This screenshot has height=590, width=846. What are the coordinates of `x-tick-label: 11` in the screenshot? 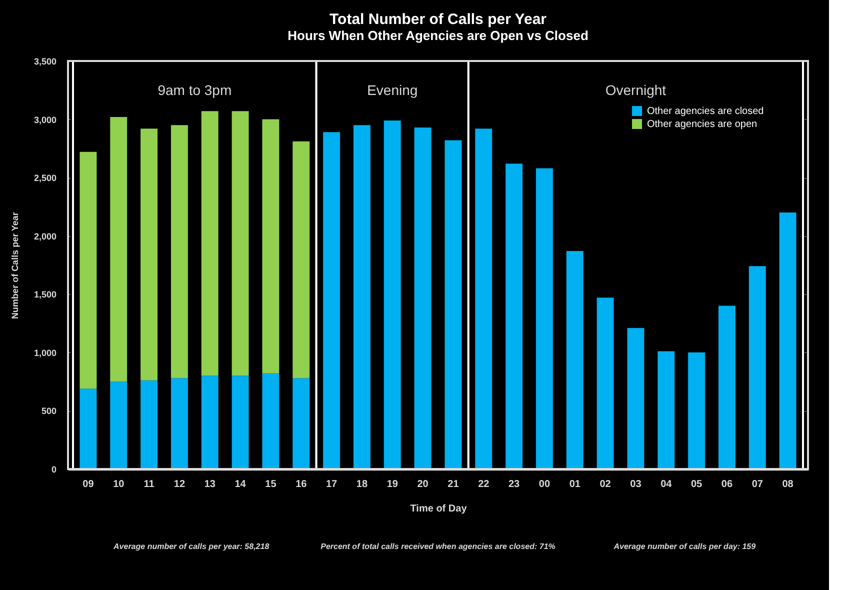 It's located at (149, 484).